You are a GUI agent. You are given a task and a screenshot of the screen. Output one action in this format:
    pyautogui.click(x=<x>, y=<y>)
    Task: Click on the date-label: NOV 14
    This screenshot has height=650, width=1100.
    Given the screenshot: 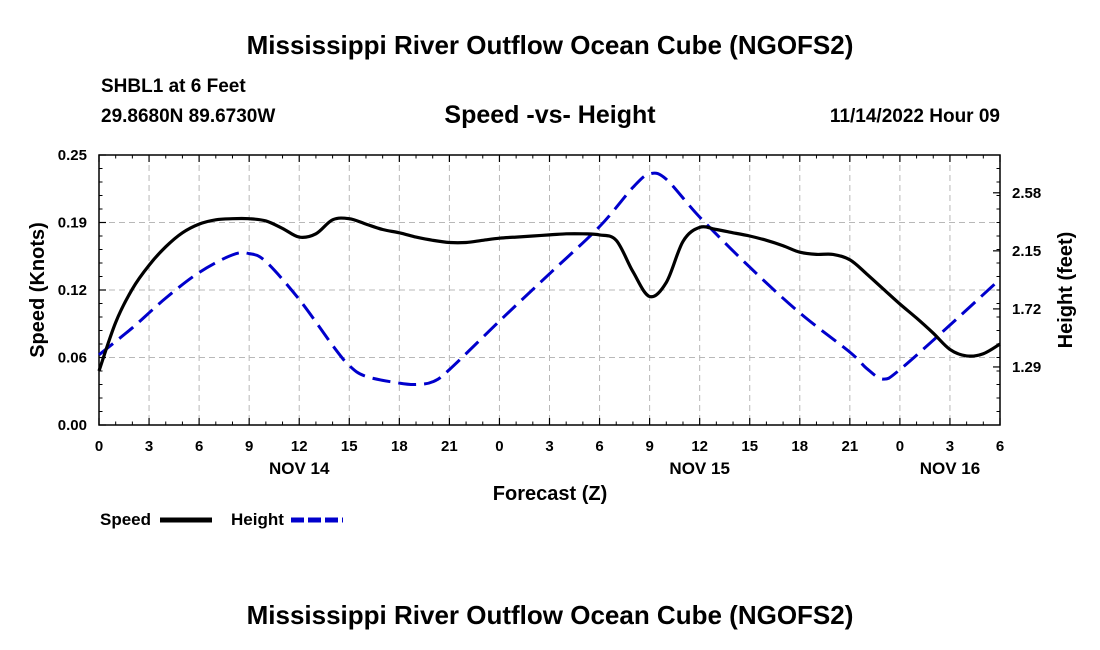 What is the action you would take?
    pyautogui.click(x=299, y=468)
    